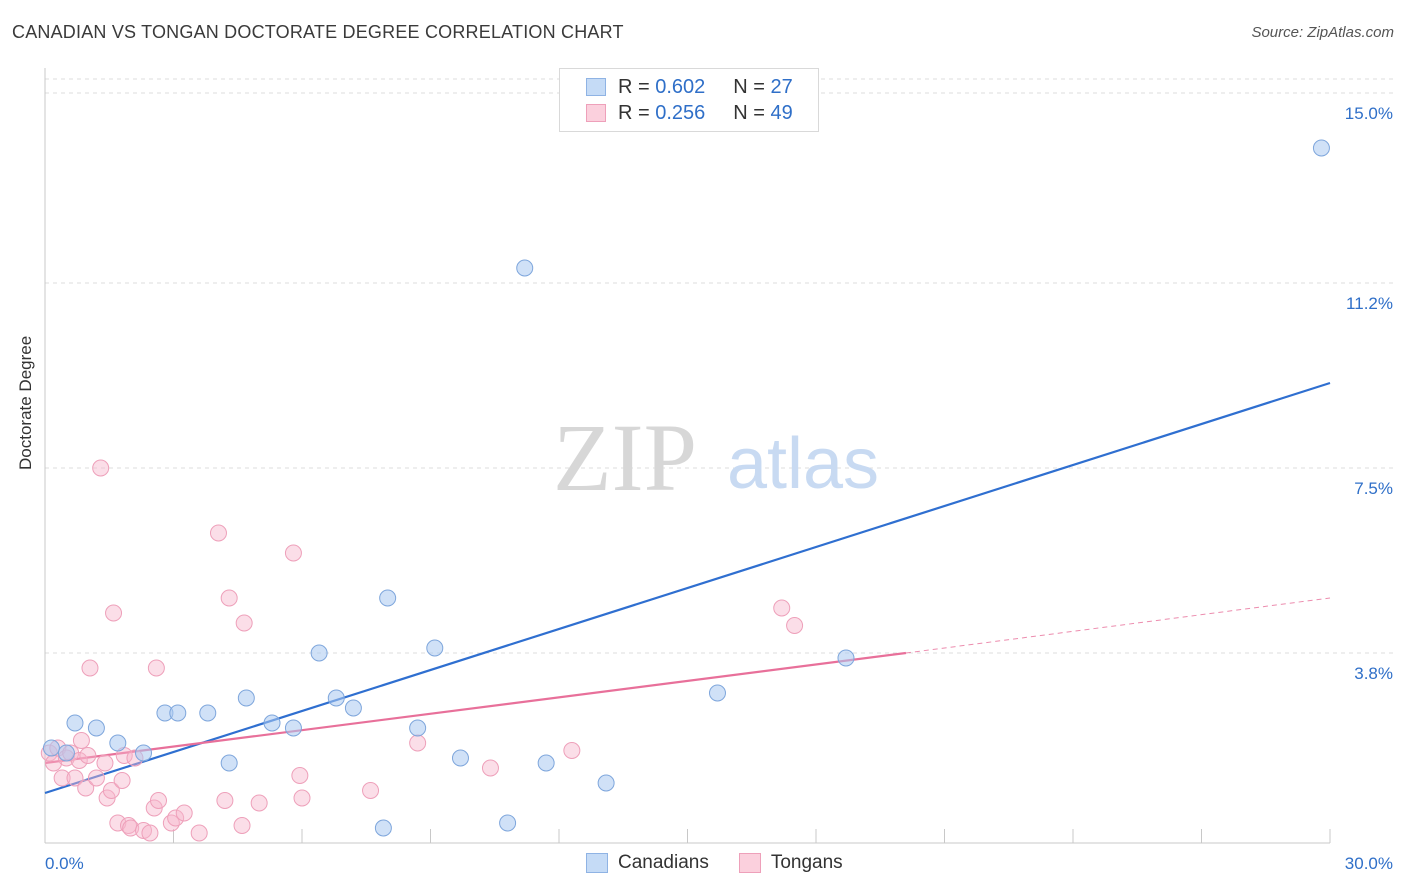  What do you see at coordinates (781, 86) in the screenshot?
I see `n-value: 27` at bounding box center [781, 86].